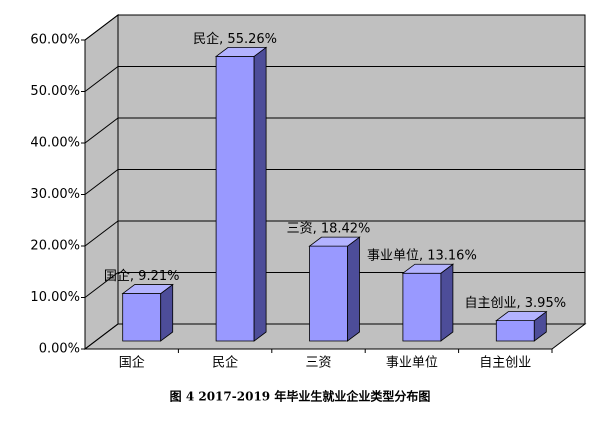 The image size is (604, 423). What do you see at coordinates (55, 194) in the screenshot?
I see `y-tick-label: 30.00%` at bounding box center [55, 194].